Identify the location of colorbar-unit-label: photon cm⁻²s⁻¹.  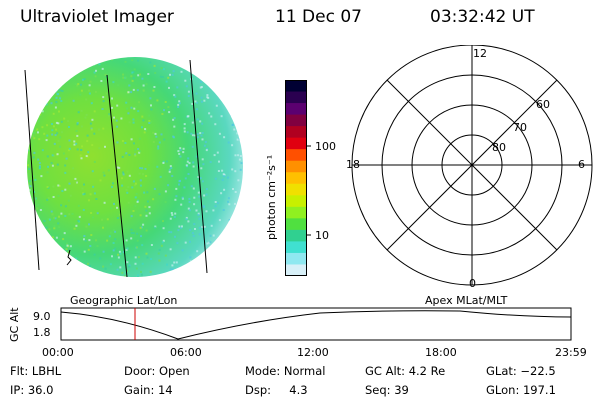
(271, 197).